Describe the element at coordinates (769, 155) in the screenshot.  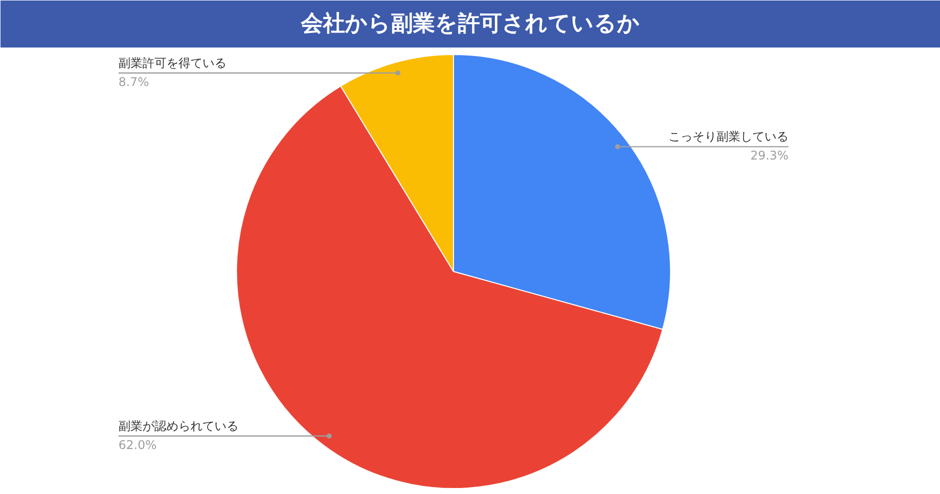
I see `data-label: 29.3%` at that location.